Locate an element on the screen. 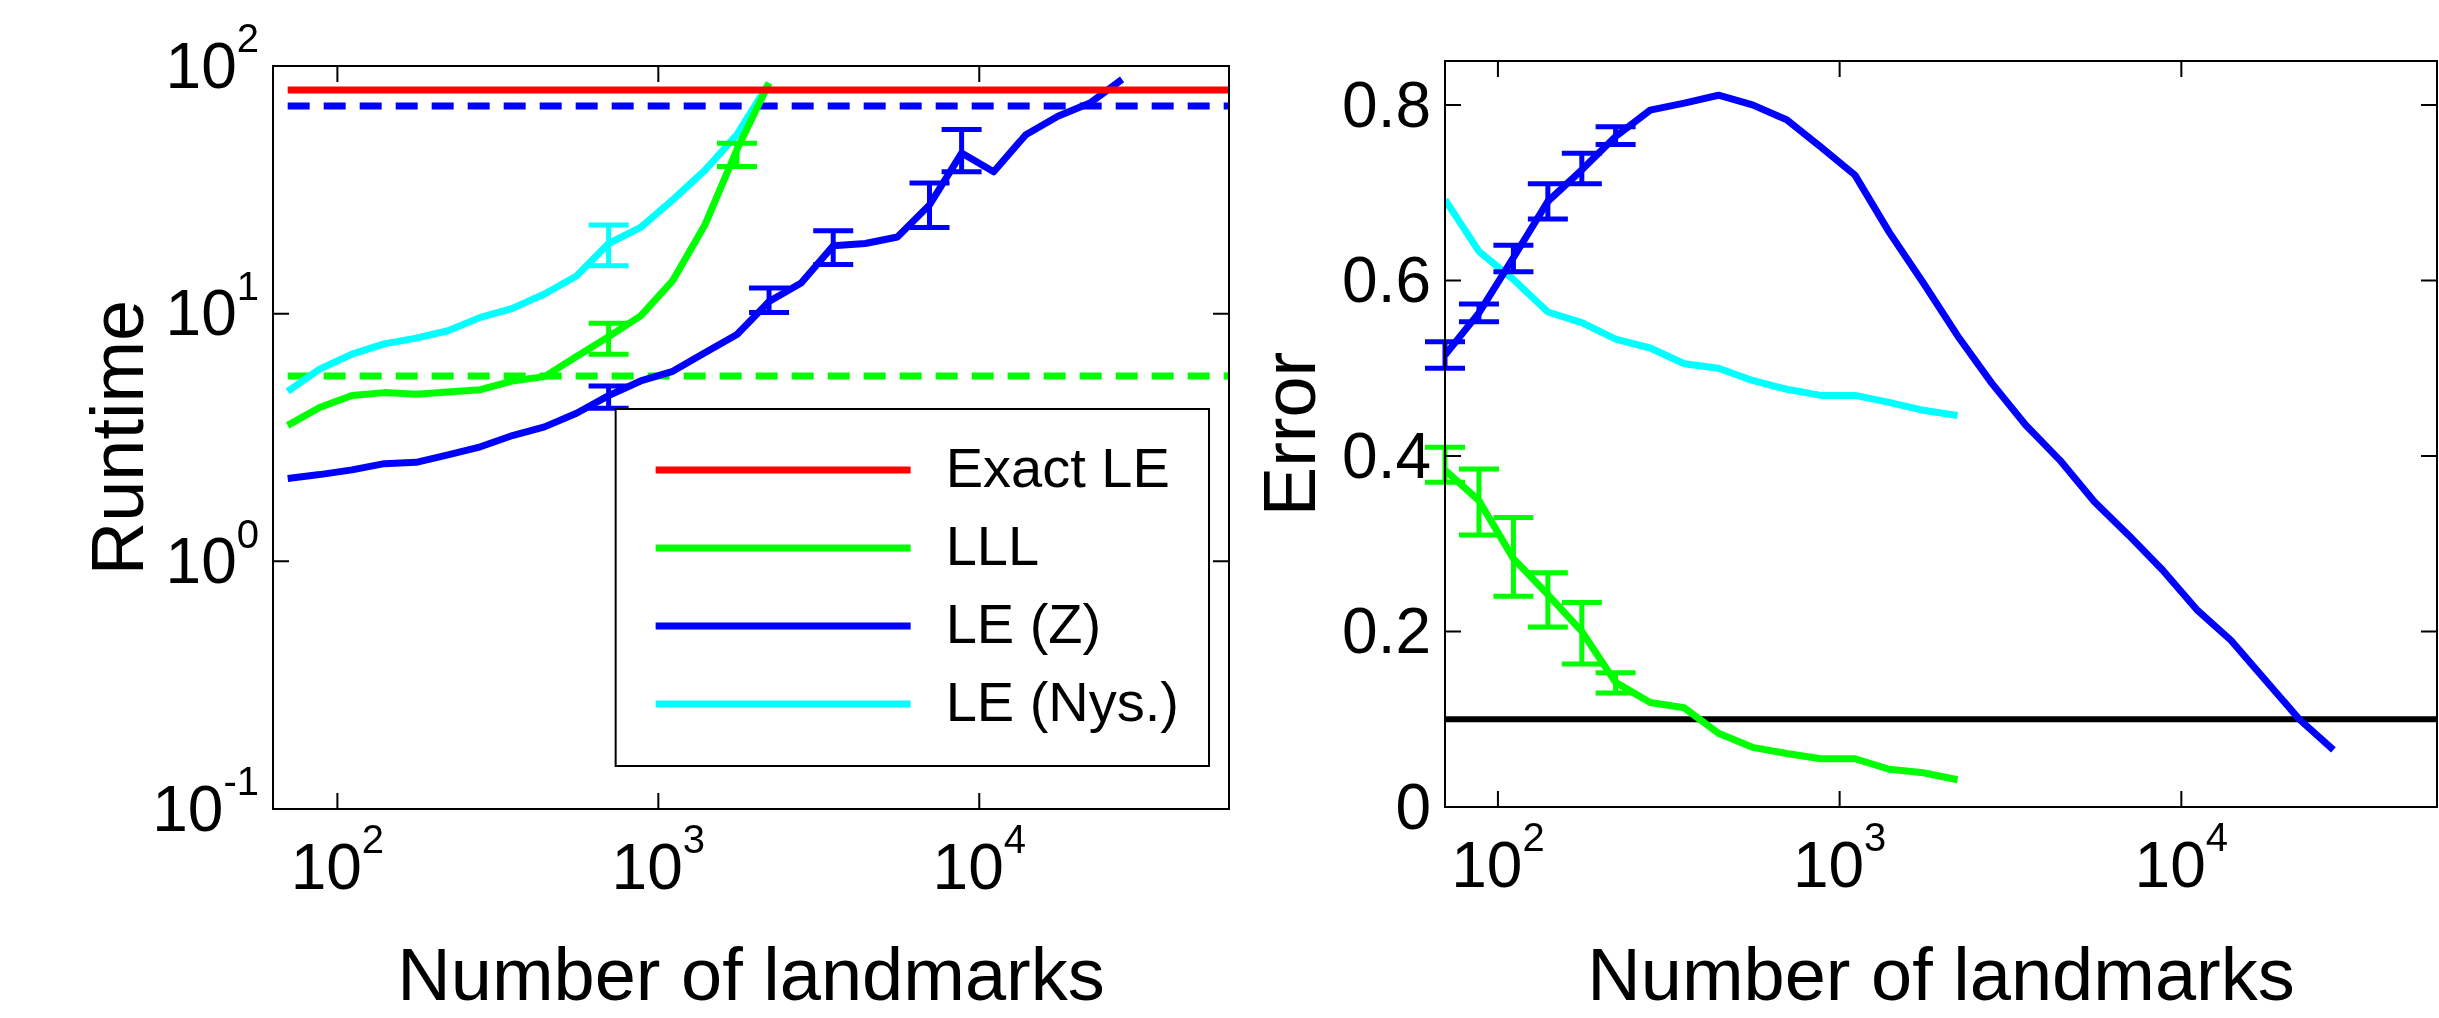  legend-label: LE (Nys.) is located at coordinates (1062, 702).